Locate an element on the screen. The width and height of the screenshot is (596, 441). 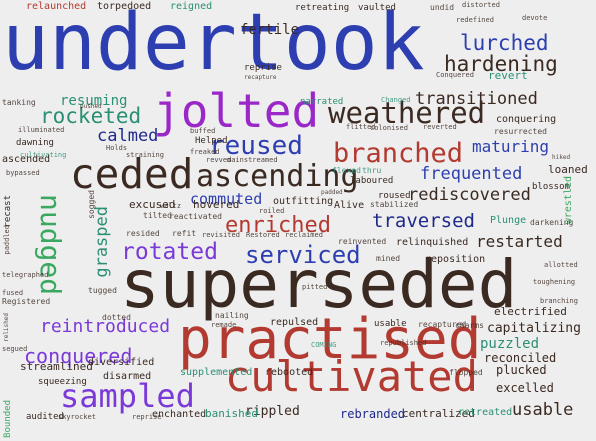
word-enchanted: enchanted is located at coordinates (179, 414).